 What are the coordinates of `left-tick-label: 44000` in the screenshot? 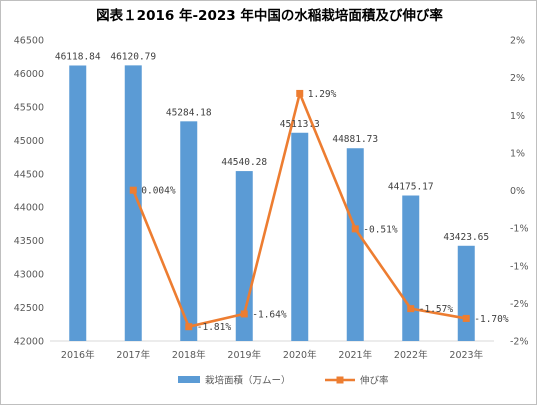 It's located at (29, 208).